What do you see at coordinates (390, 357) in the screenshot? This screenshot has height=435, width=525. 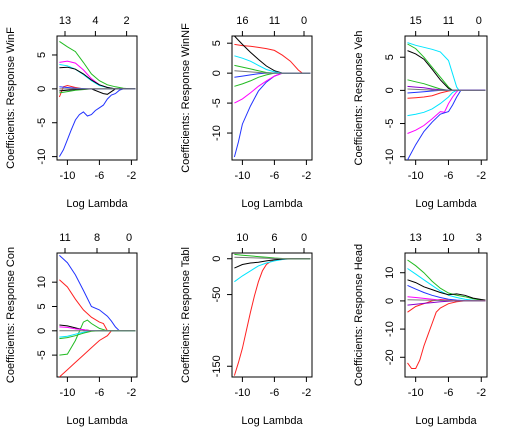 I see `y-tick-label: -20` at bounding box center [390, 357].